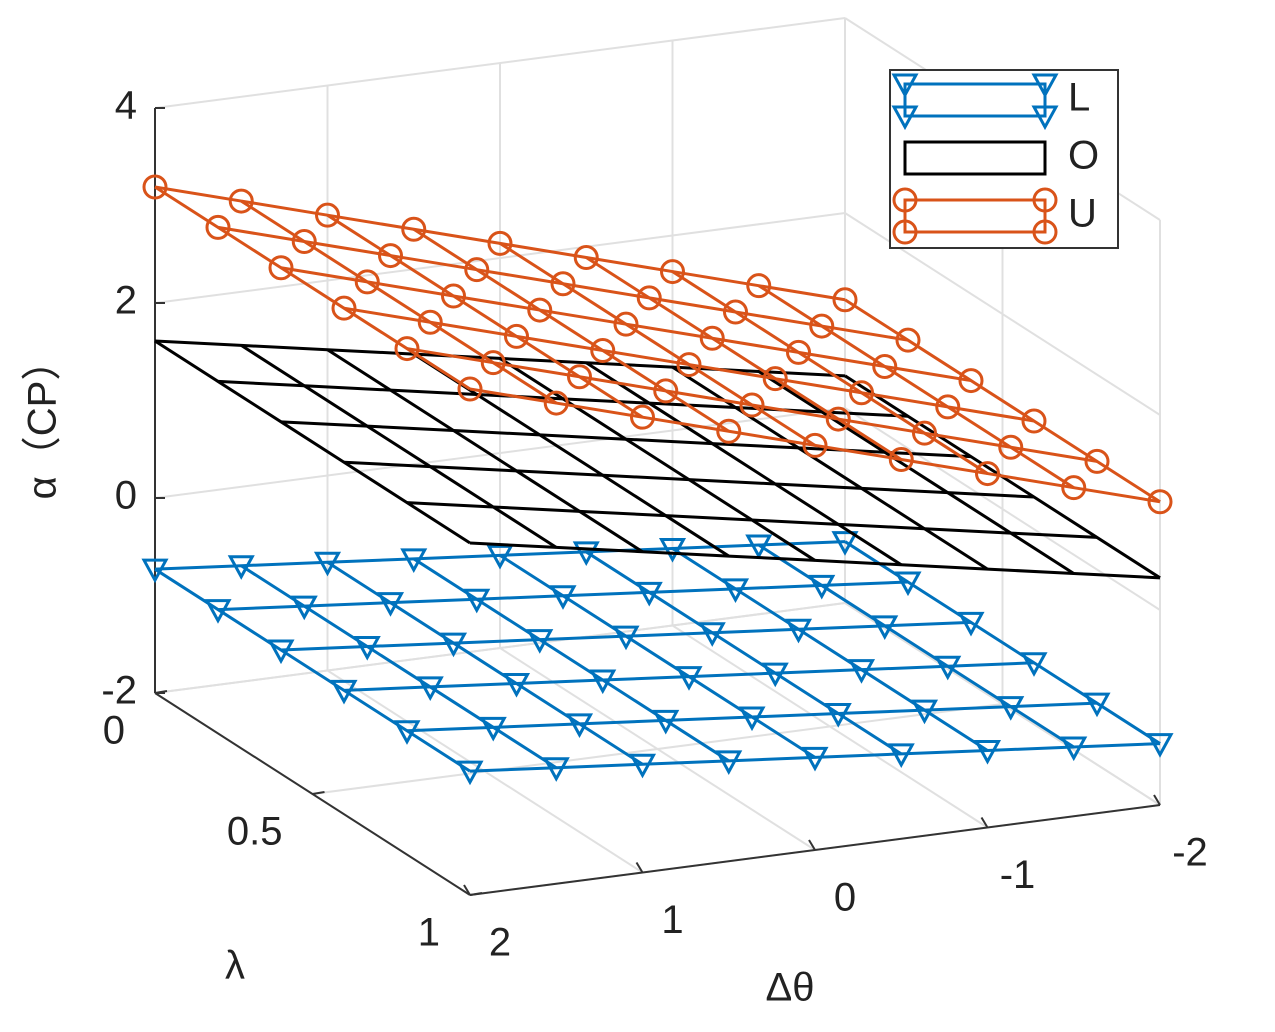 The height and width of the screenshot is (1032, 1275). I want to click on z-axis-label: α（CP）, so click(43, 420).